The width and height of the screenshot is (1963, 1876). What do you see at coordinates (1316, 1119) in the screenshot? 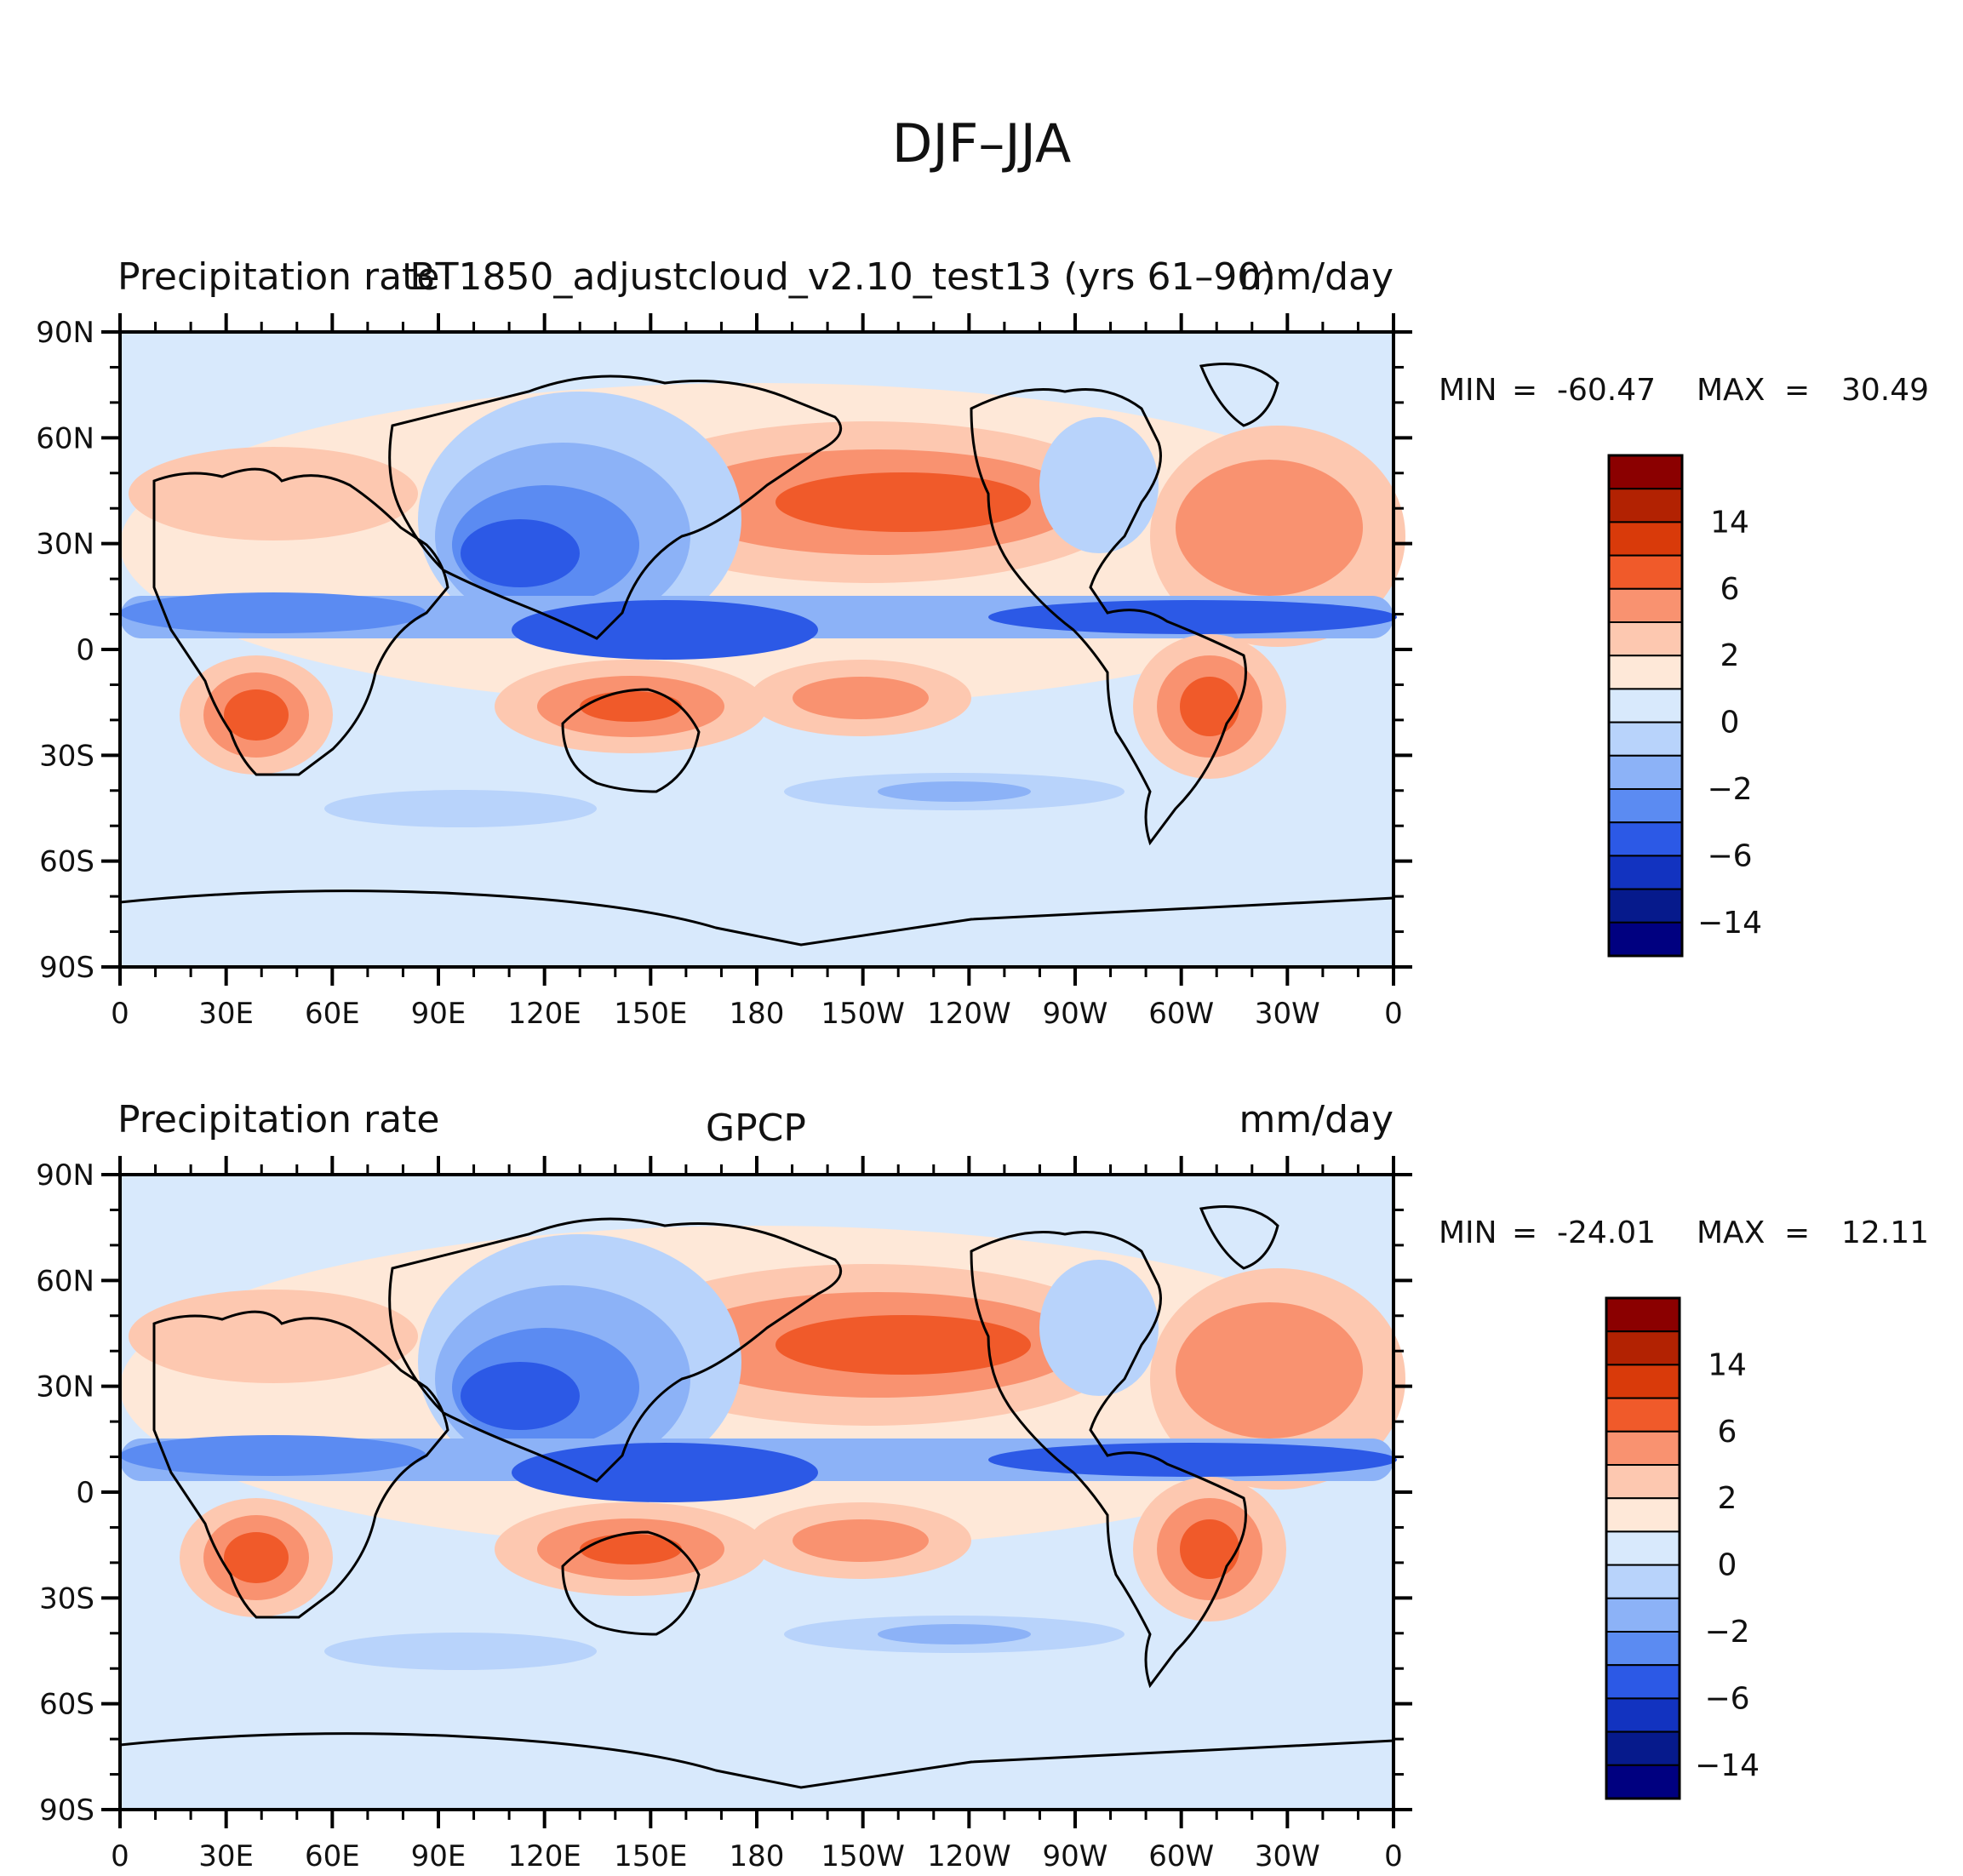
I see `panel-2-units: mm/day` at bounding box center [1316, 1119].